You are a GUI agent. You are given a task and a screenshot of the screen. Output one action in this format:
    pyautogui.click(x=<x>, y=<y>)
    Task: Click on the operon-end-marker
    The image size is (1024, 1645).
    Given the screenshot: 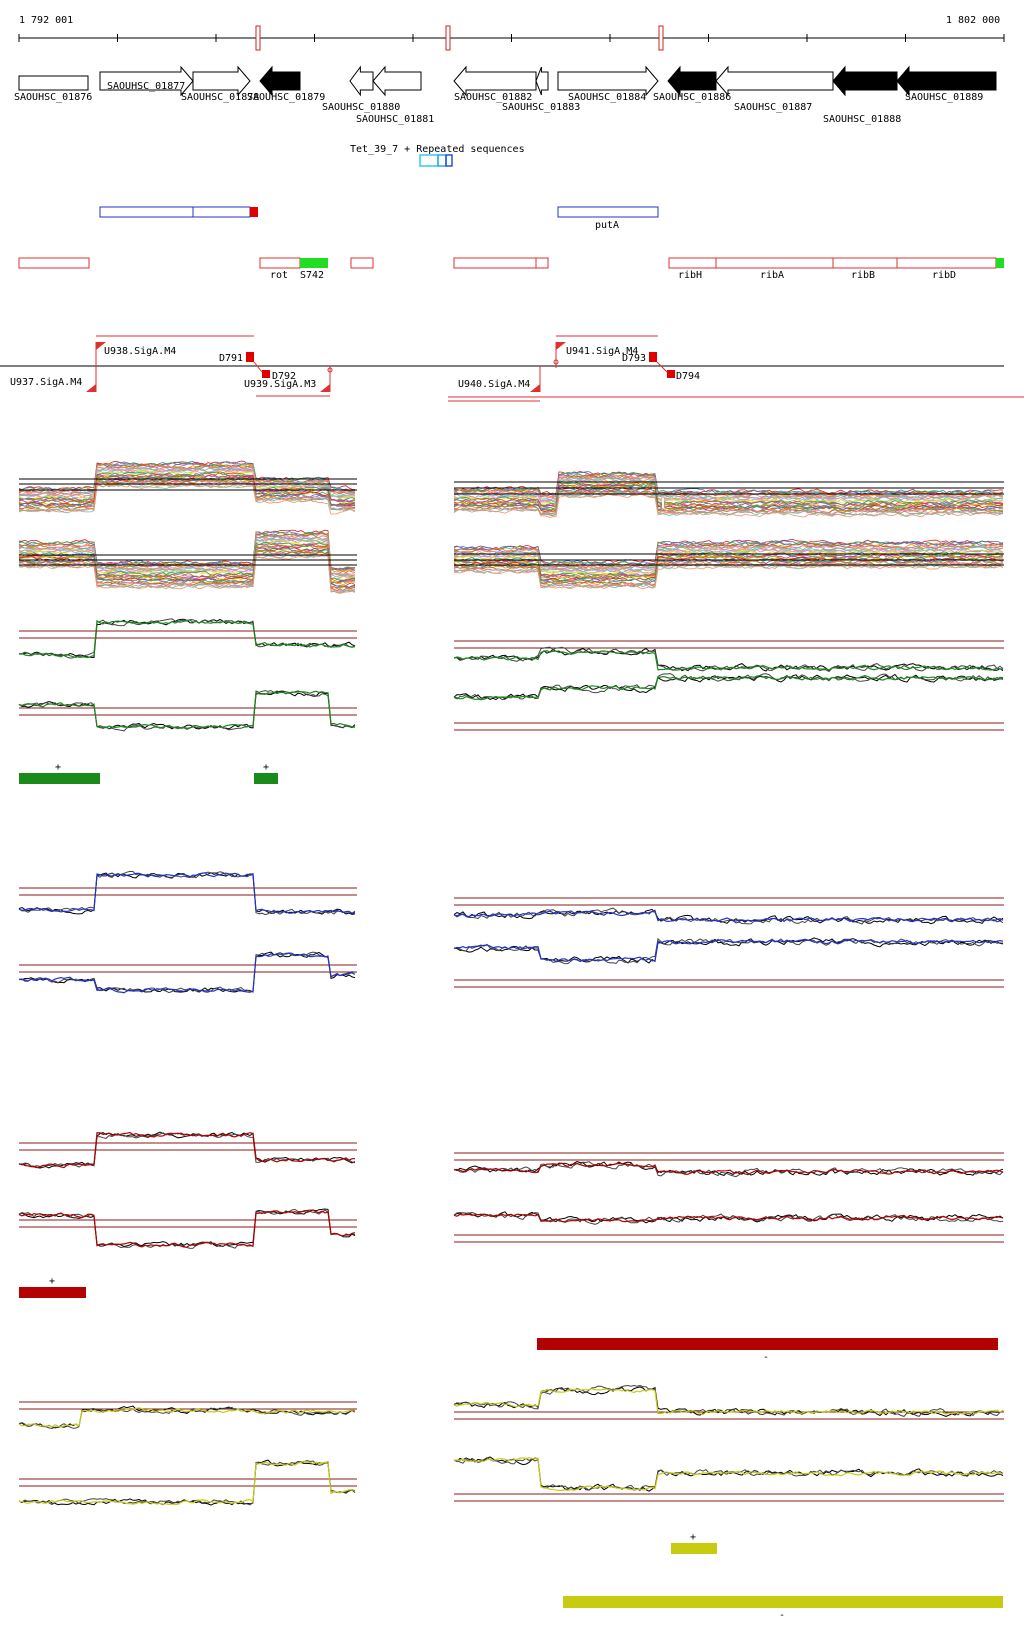 What is the action you would take?
    pyautogui.click(x=254, y=212)
    